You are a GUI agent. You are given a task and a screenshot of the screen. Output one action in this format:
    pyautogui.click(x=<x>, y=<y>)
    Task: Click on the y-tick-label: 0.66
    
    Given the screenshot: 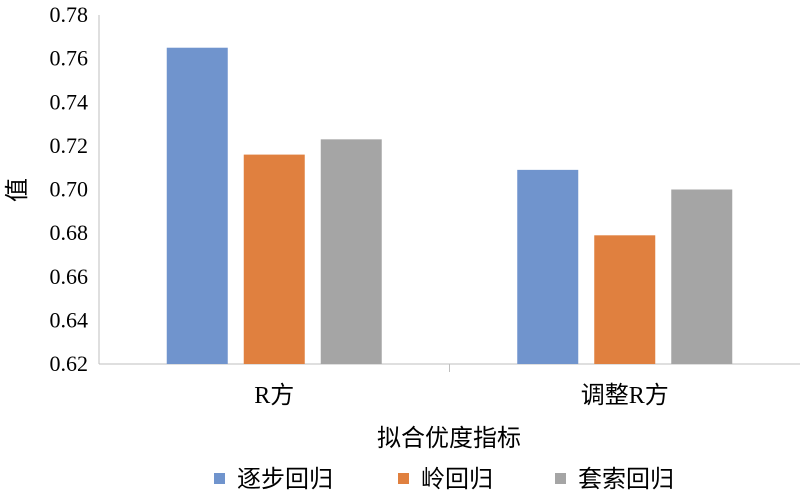 What is the action you would take?
    pyautogui.click(x=69, y=276)
    